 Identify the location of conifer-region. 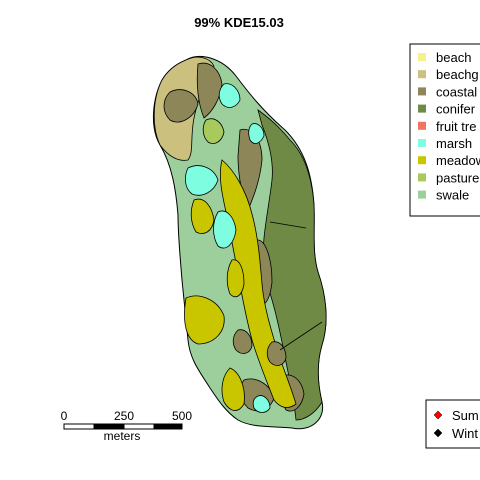
(292, 265).